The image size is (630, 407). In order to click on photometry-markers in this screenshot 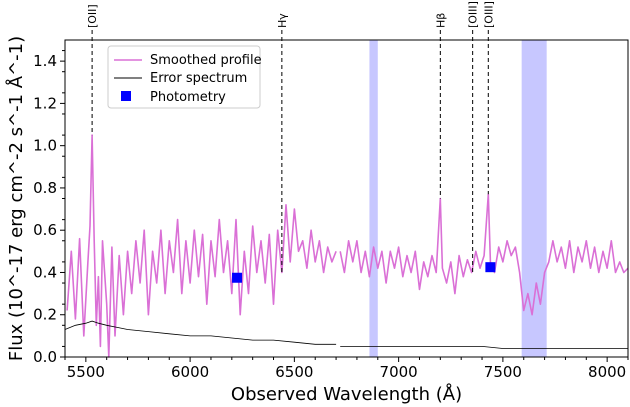, I will do `click(364, 272)`.